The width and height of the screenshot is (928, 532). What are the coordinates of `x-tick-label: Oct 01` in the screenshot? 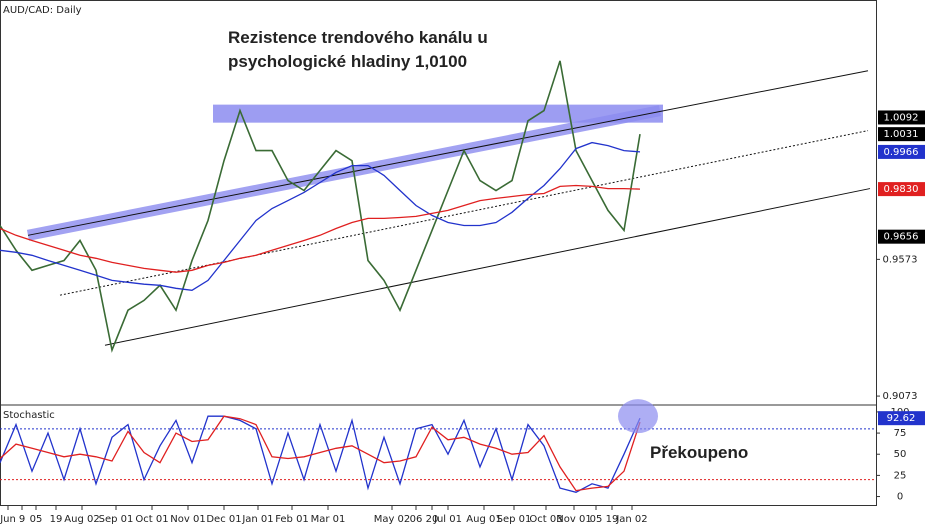 It's located at (151, 519).